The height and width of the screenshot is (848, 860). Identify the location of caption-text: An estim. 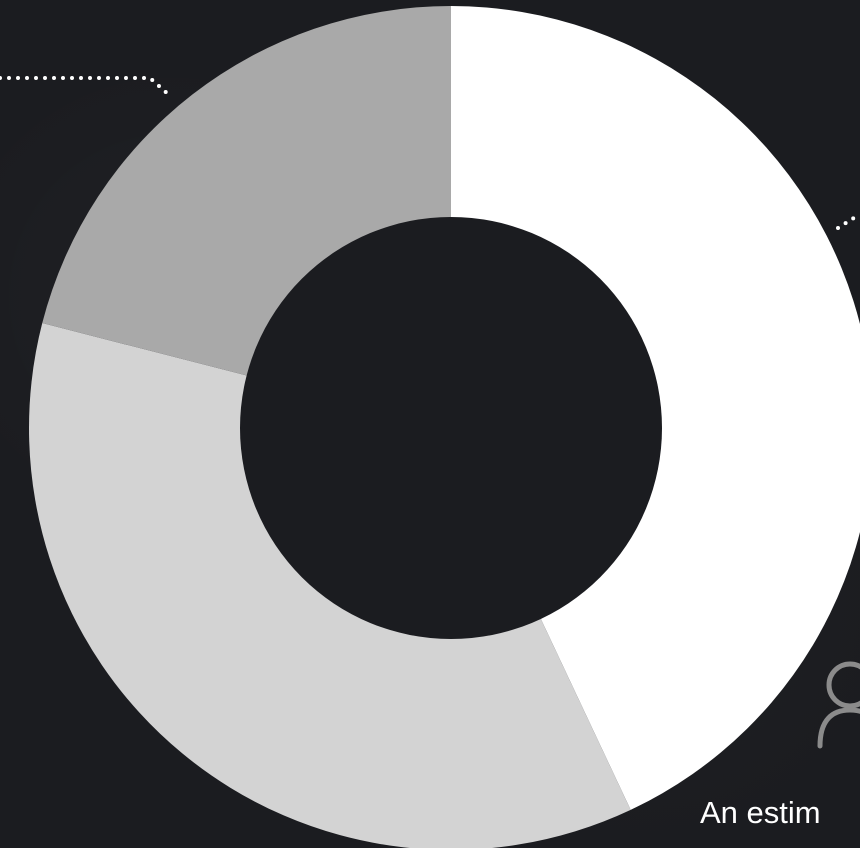
(760, 812).